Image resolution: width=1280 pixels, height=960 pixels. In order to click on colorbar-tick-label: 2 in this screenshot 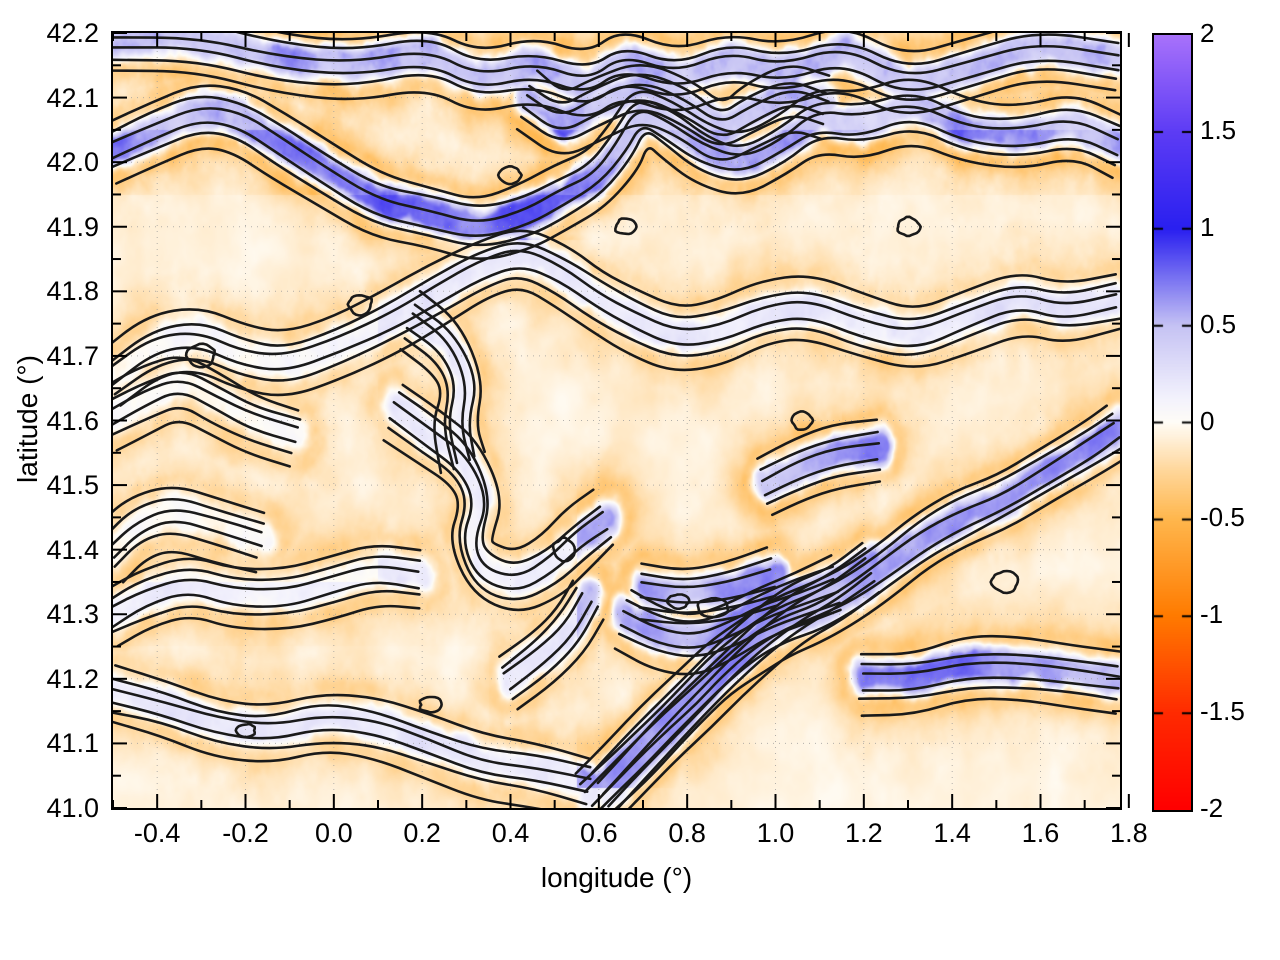, I will do `click(1207, 33)`.